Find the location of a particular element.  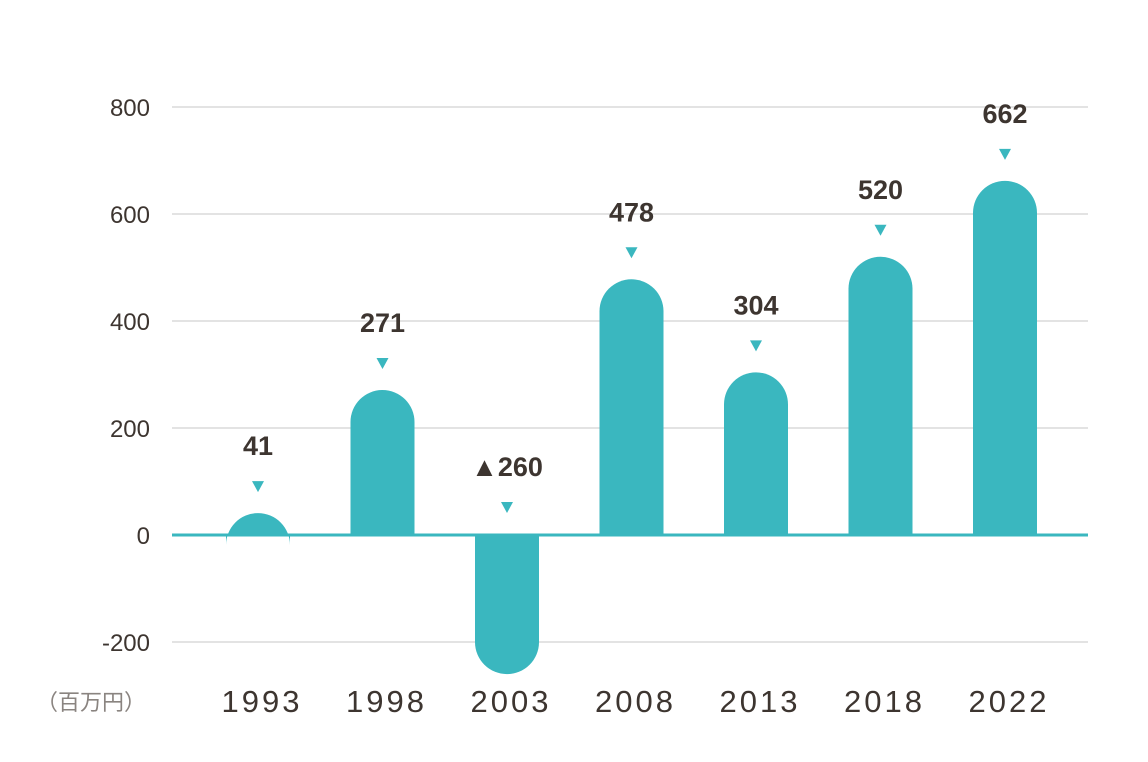

data-label: 662 is located at coordinates (1004, 114).